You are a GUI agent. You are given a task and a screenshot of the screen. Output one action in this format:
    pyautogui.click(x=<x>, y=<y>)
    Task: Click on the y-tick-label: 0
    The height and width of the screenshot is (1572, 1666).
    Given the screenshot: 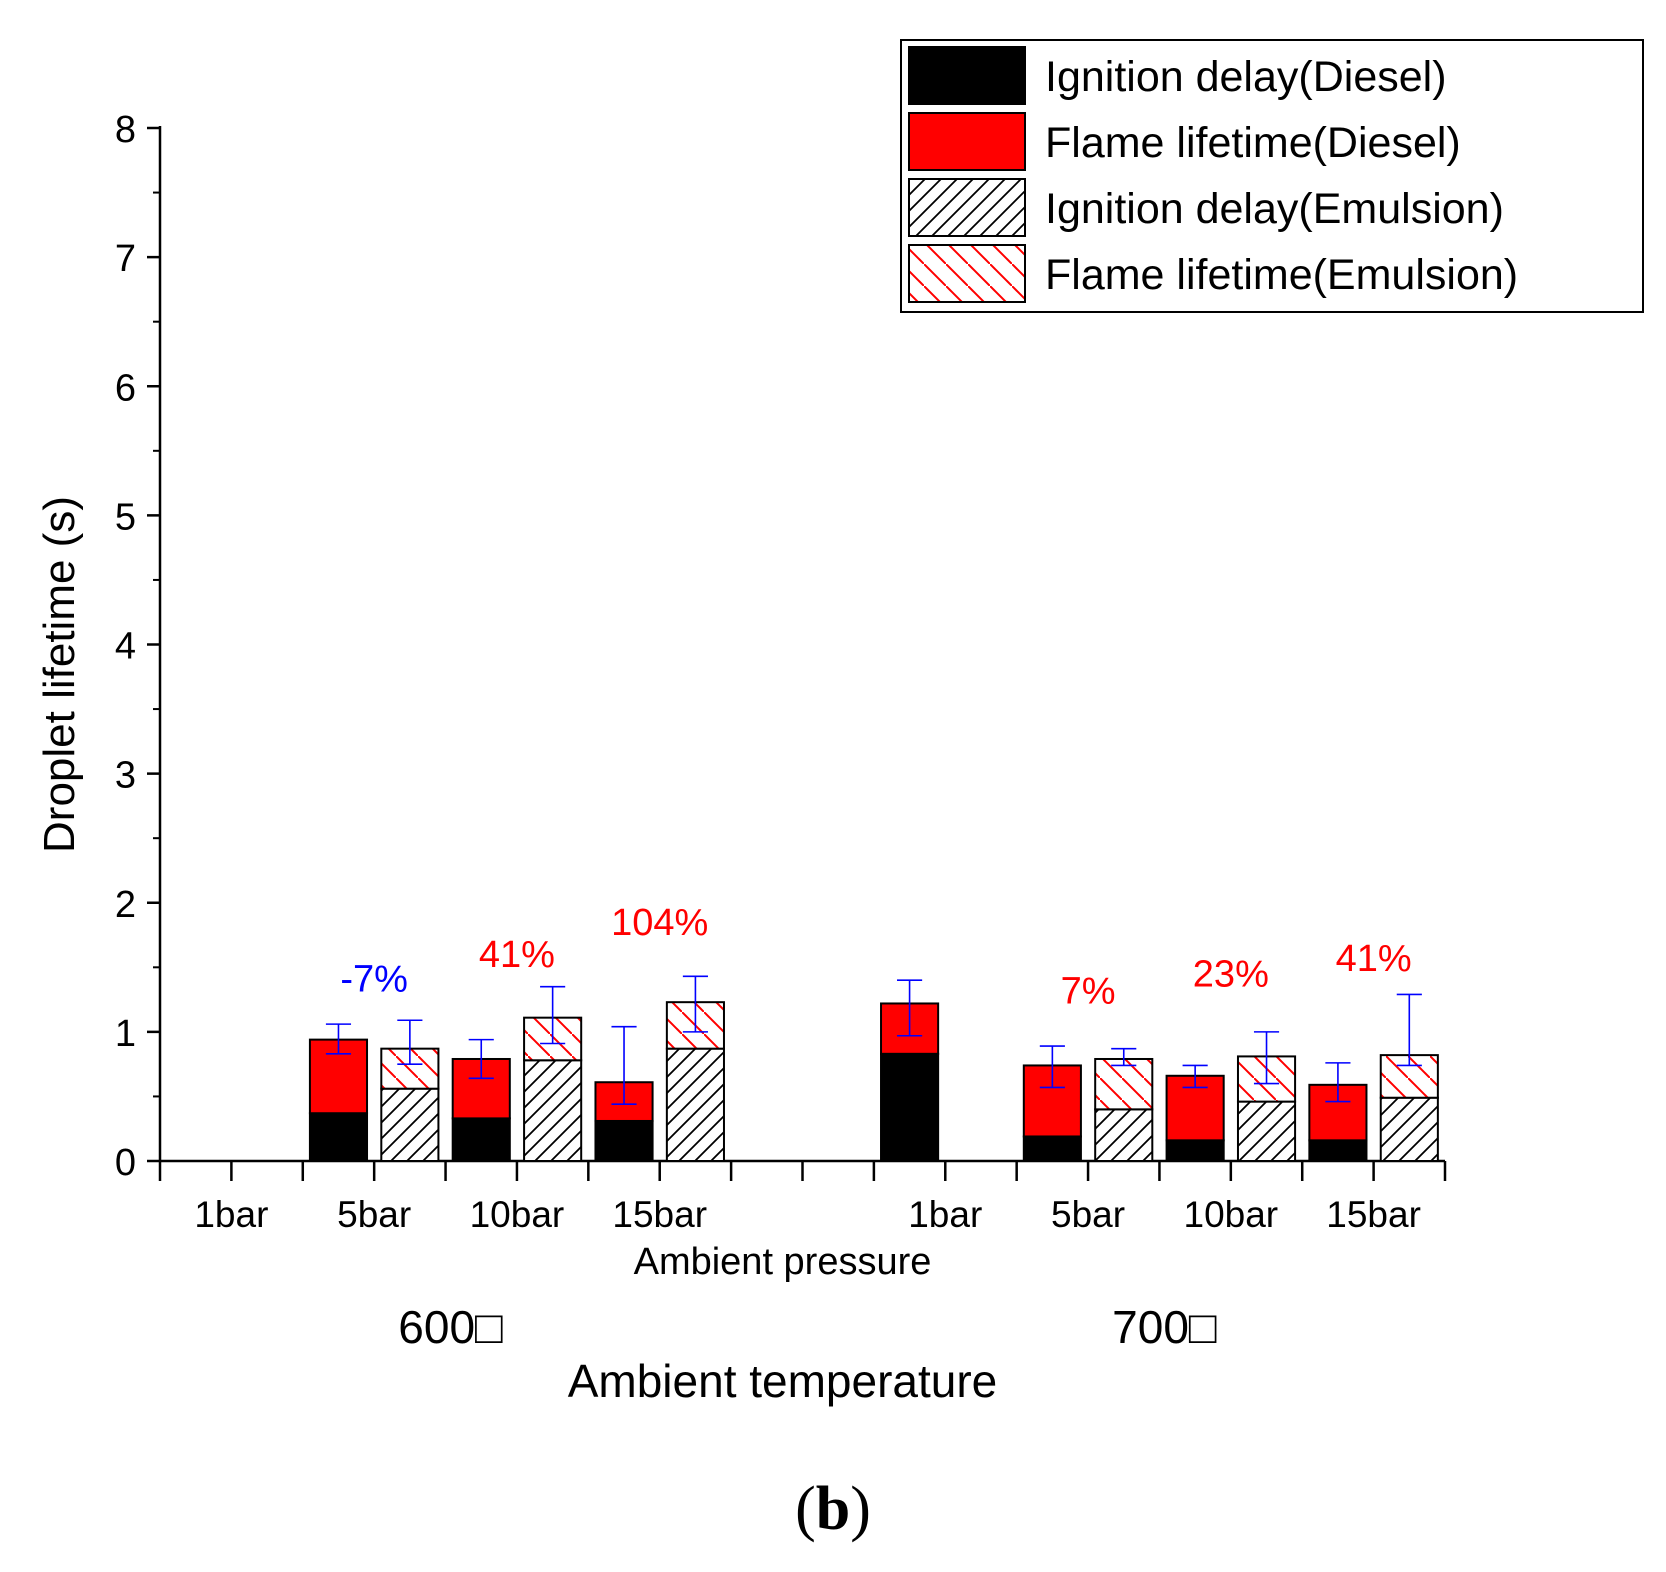 What is the action you would take?
    pyautogui.click(x=125, y=1163)
    